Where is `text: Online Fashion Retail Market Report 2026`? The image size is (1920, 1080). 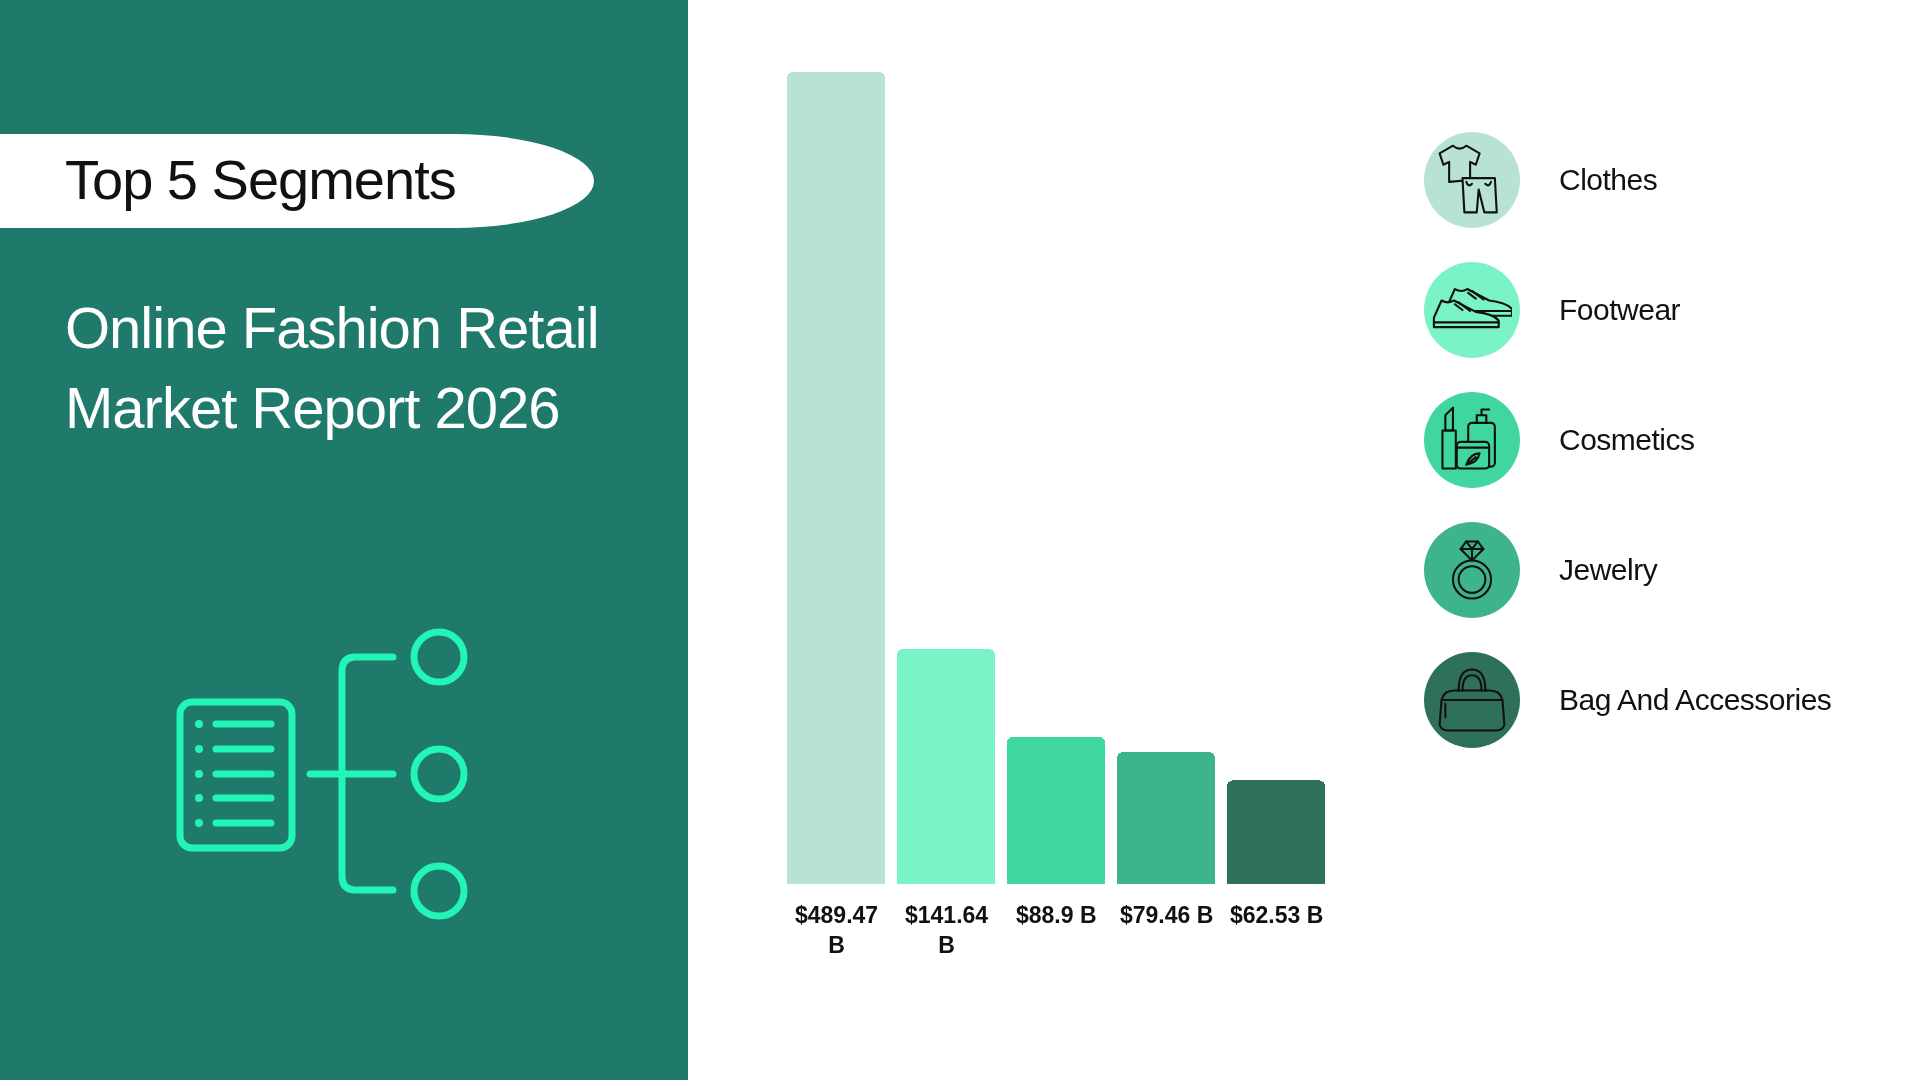 text: Online Fashion Retail Market Report 2026 is located at coordinates (332, 368).